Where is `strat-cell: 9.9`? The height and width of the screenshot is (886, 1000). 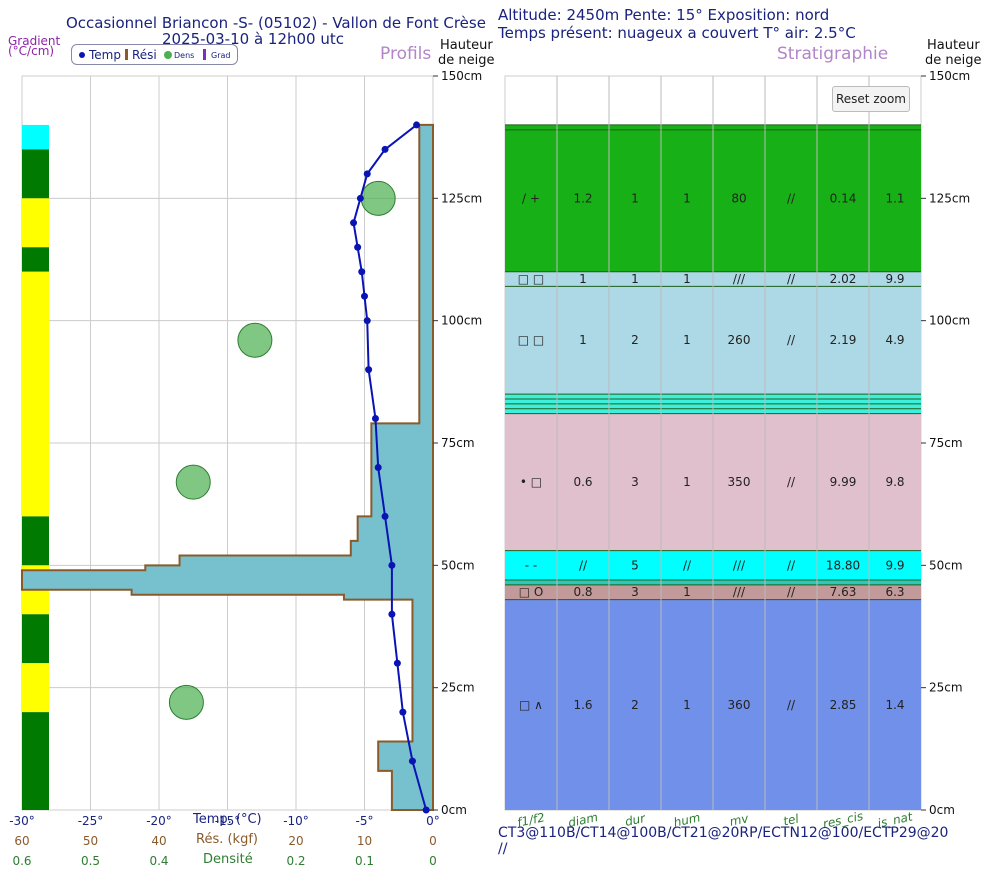
strat-cell: 9.9 is located at coordinates (894, 565).